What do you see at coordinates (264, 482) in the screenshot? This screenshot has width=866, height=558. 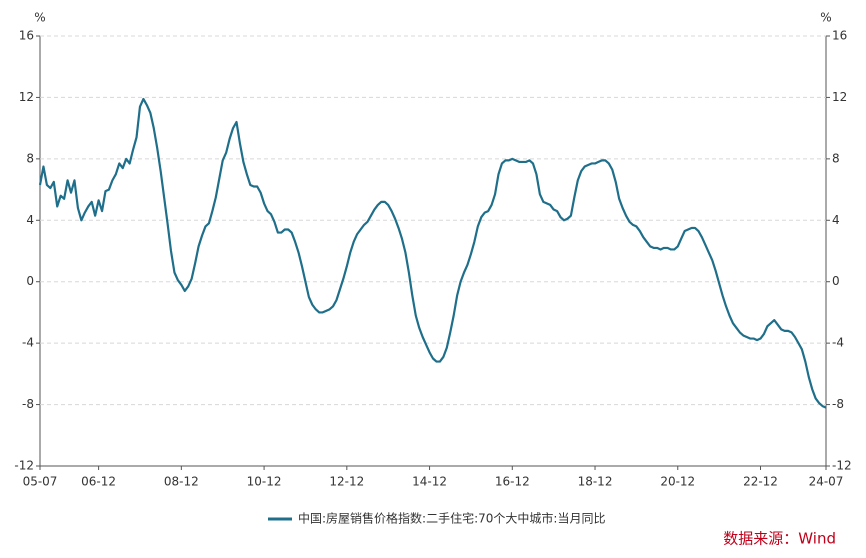 I see `x-tick-label: 10-12` at bounding box center [264, 482].